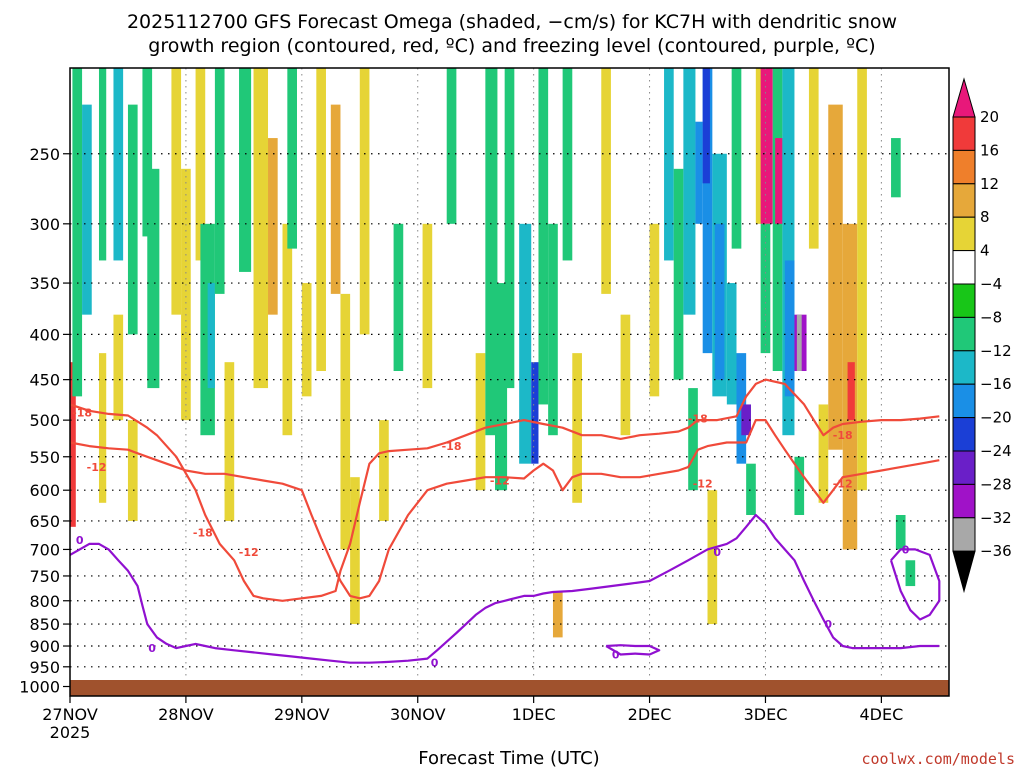 Image resolution: width=1024 pixels, height=768 pixels. Describe the element at coordinates (39, 687) in the screenshot. I see `y-tick-label: 1000` at that location.